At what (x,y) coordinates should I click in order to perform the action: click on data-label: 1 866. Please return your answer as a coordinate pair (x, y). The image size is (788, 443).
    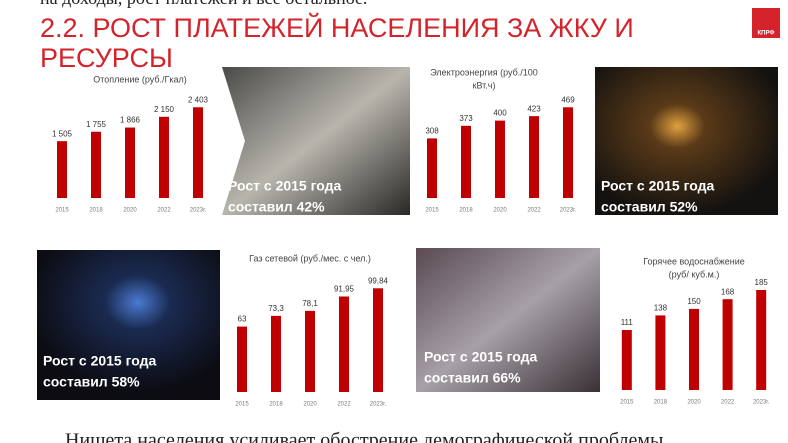
    Looking at the image, I should click on (130, 120).